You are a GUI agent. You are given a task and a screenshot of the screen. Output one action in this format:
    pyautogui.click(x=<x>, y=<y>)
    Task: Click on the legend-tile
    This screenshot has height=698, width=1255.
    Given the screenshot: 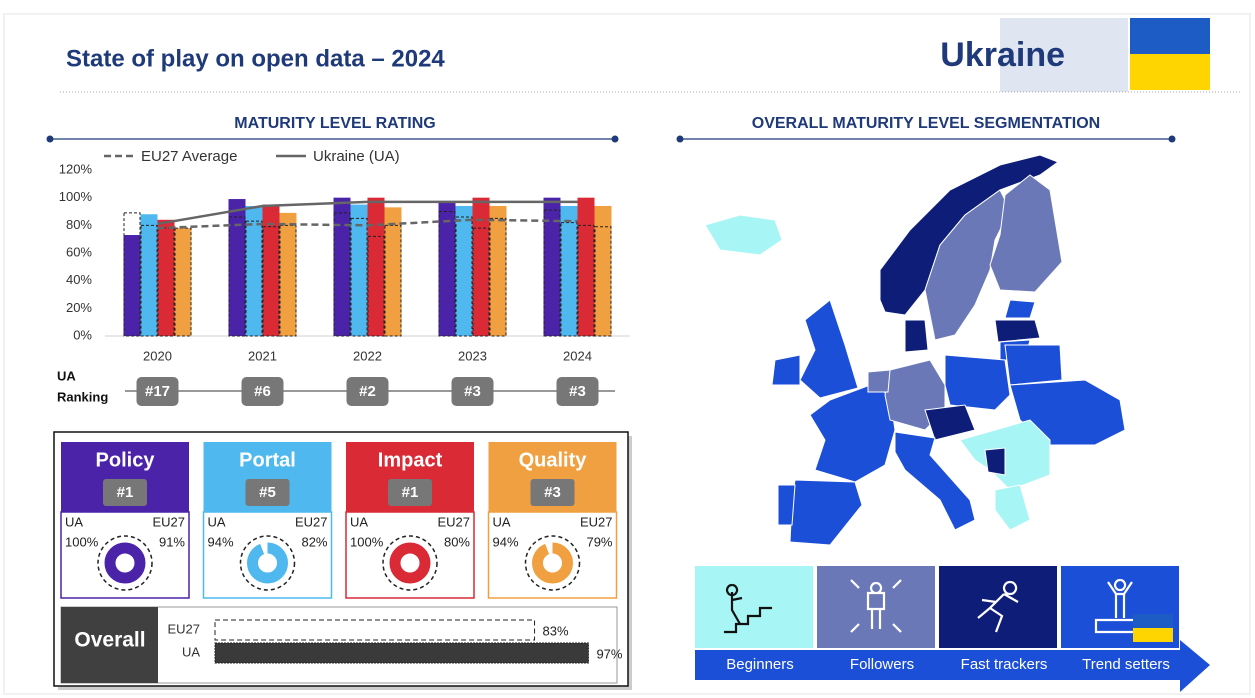 What is the action you would take?
    pyautogui.click(x=754, y=607)
    